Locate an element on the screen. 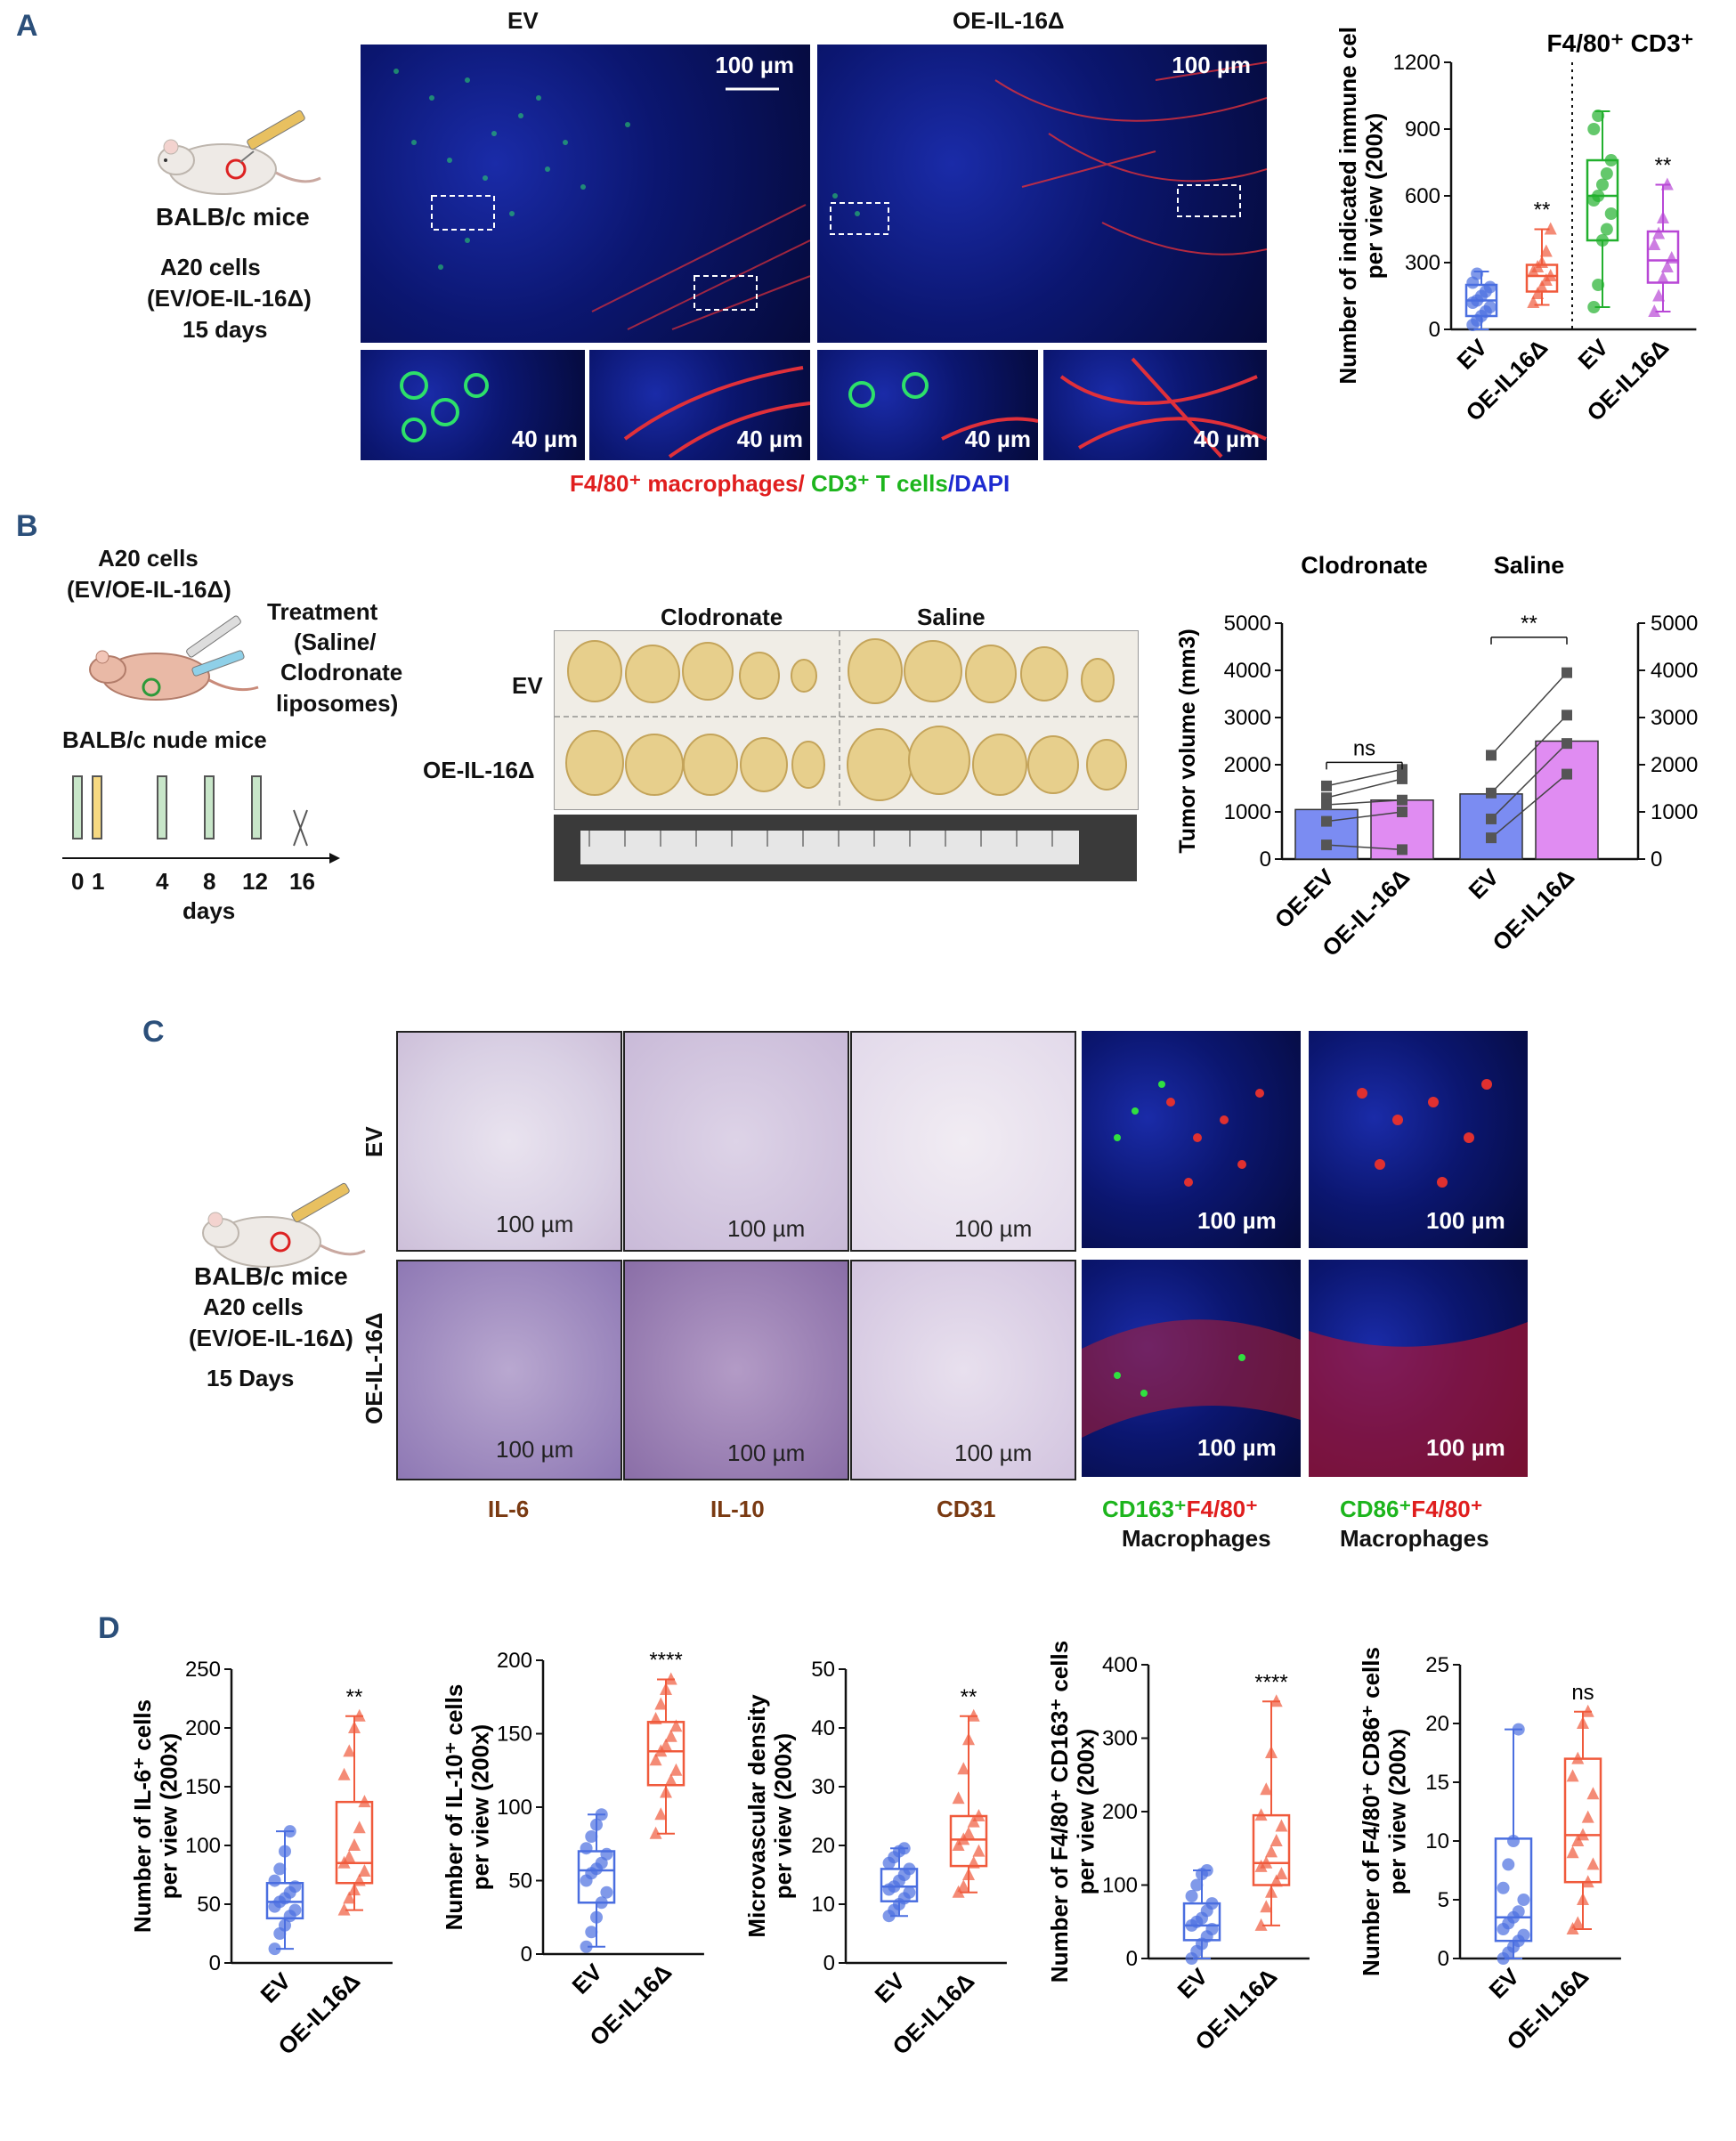 Image resolution: width=1736 pixels, height=2141 pixels. y-axis-label: Tumor volume (mm3) is located at coordinates (1187, 741).